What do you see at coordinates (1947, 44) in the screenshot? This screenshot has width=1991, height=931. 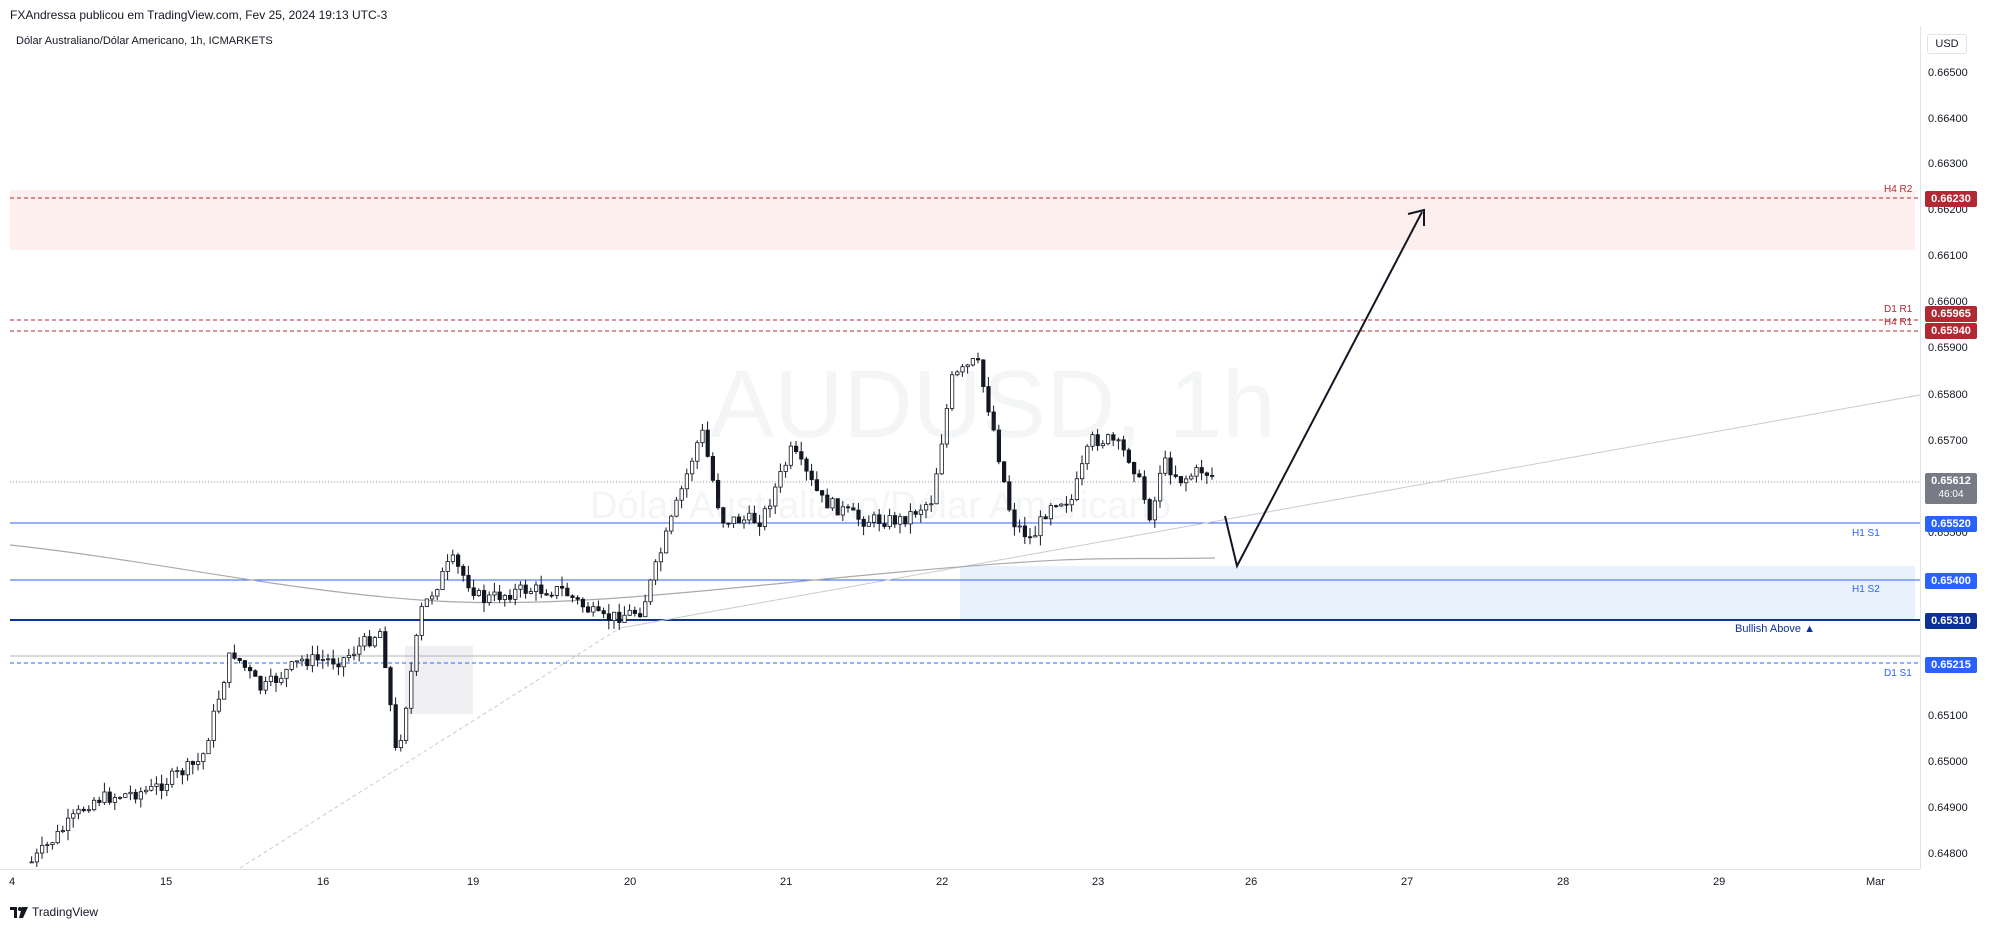 I see `currency-selector: USD` at bounding box center [1947, 44].